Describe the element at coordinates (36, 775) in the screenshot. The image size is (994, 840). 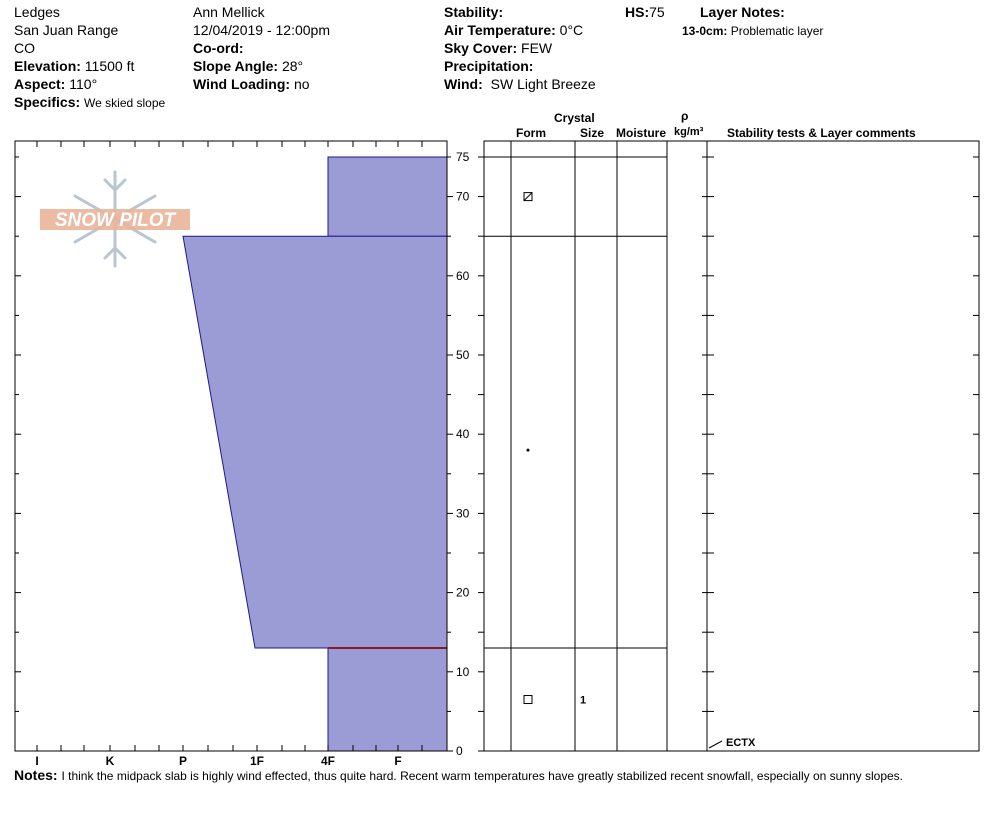
I see `notes-label: Notes:` at that location.